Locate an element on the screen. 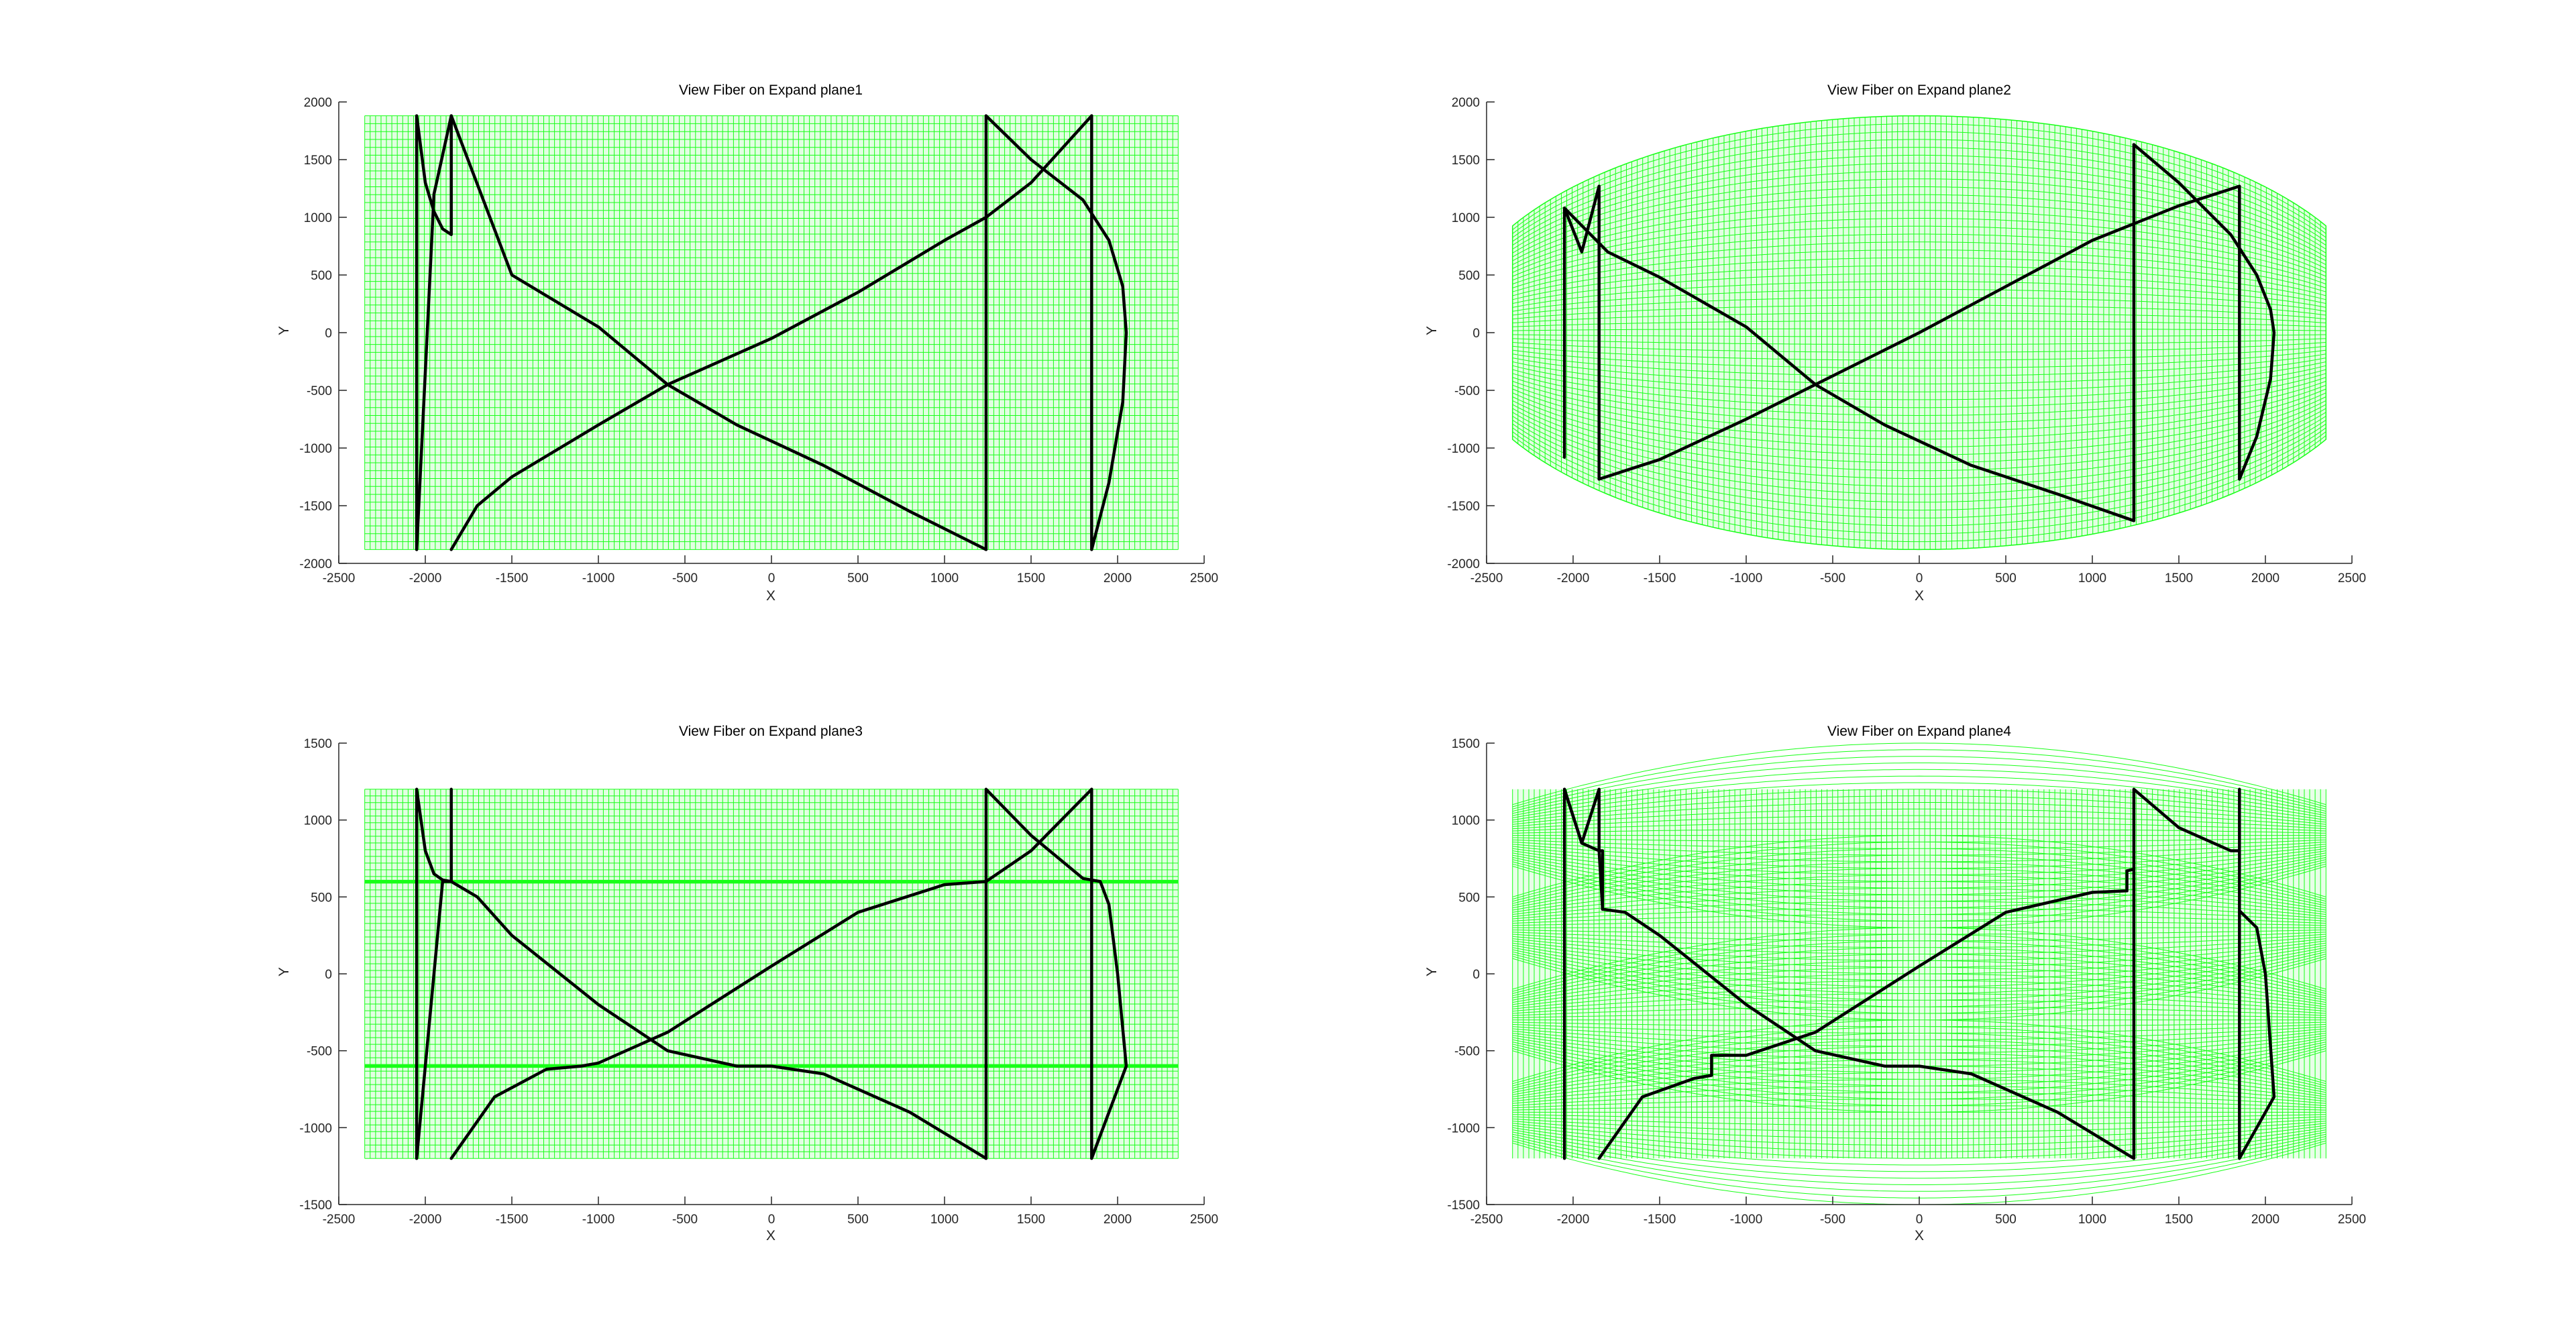  chart-title: View Fiber on Expand plane4 is located at coordinates (1919, 732).